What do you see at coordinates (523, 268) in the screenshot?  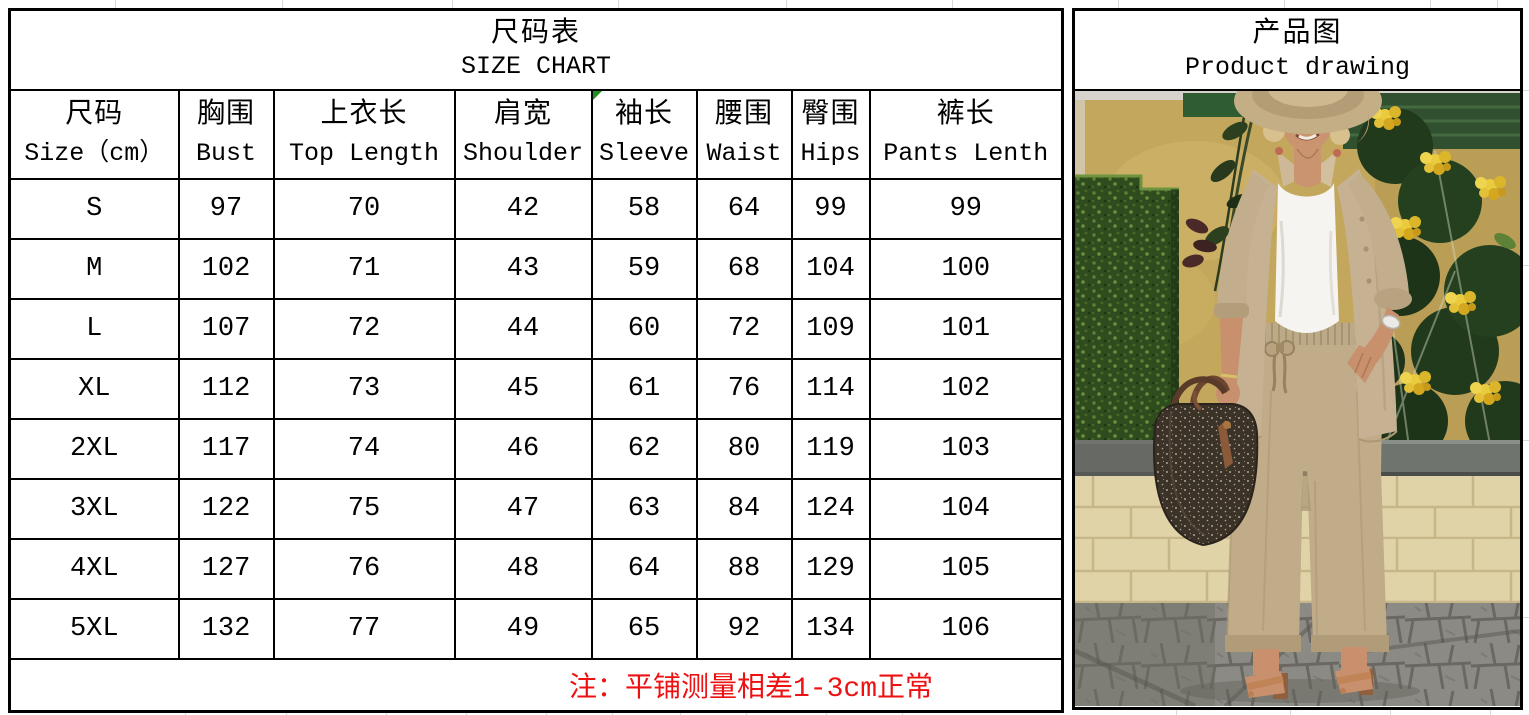 I see `cell-value: 43` at bounding box center [523, 268].